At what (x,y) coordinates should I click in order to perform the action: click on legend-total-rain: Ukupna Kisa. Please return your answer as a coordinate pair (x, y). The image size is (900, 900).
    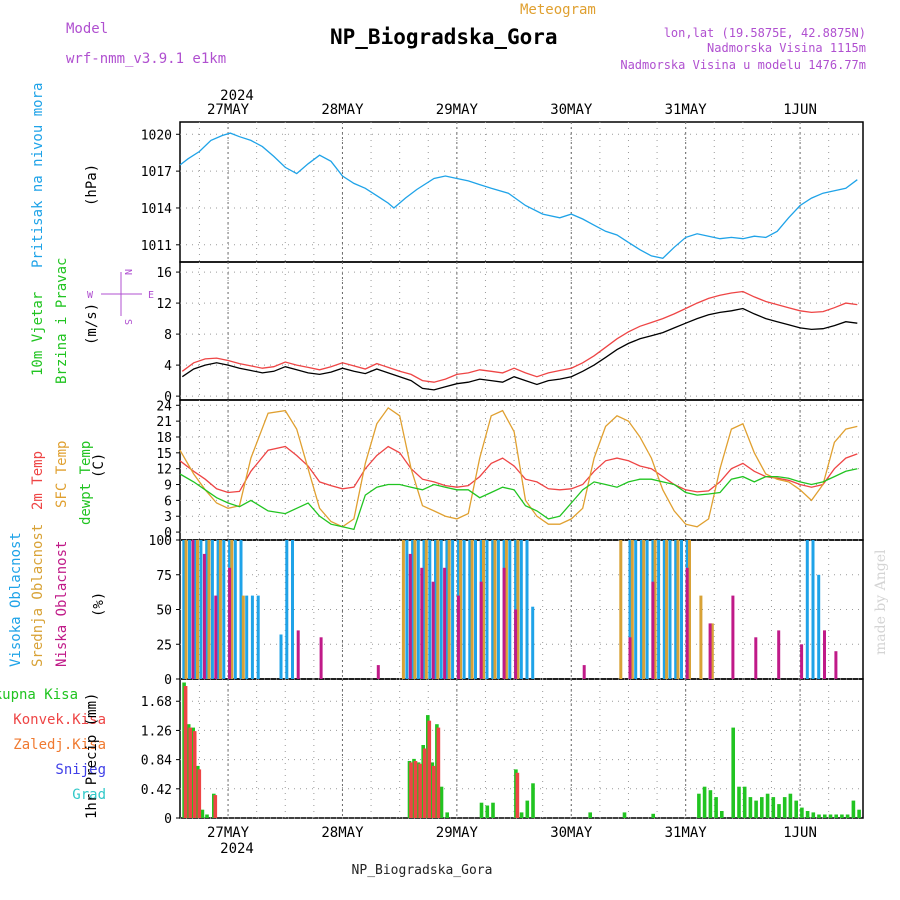
    Looking at the image, I should click on (39, 695).